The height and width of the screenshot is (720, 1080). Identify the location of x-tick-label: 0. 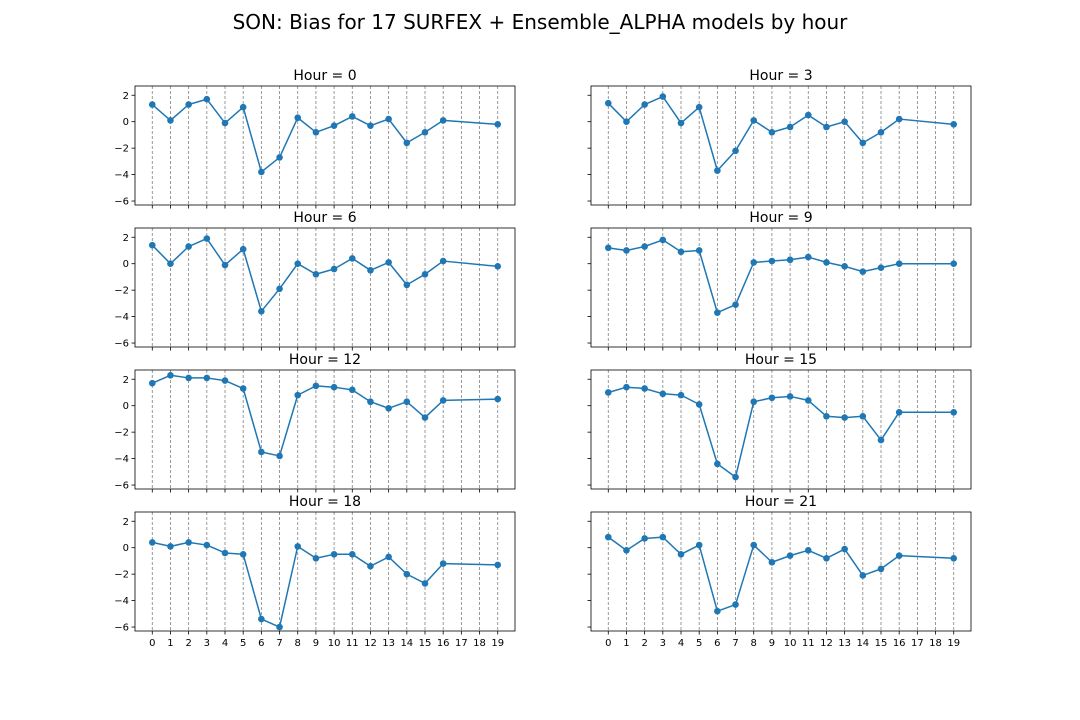
(608, 643).